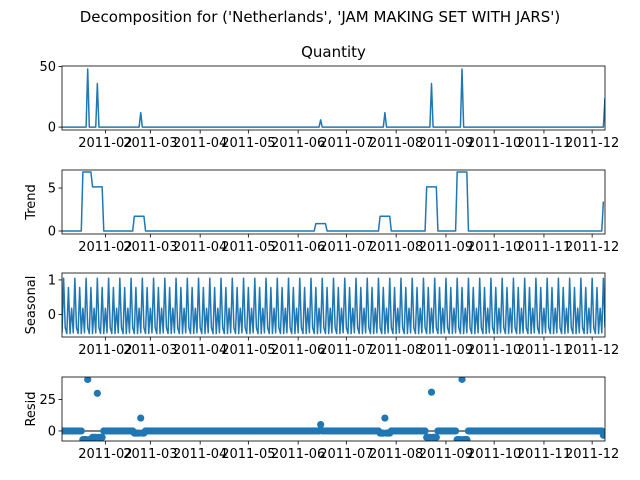 This screenshot has height=480, width=640. Describe the element at coordinates (150, 143) in the screenshot. I see `xtick-label-observed: 2011-03` at that location.